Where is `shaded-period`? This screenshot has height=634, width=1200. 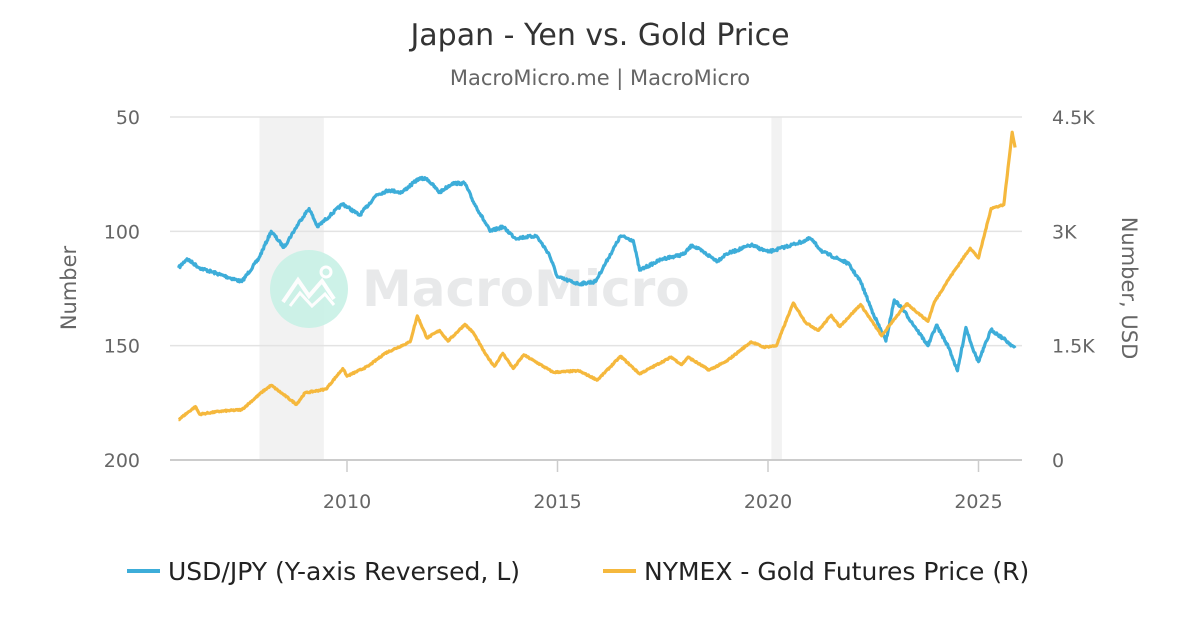 shaded-period is located at coordinates (776, 288).